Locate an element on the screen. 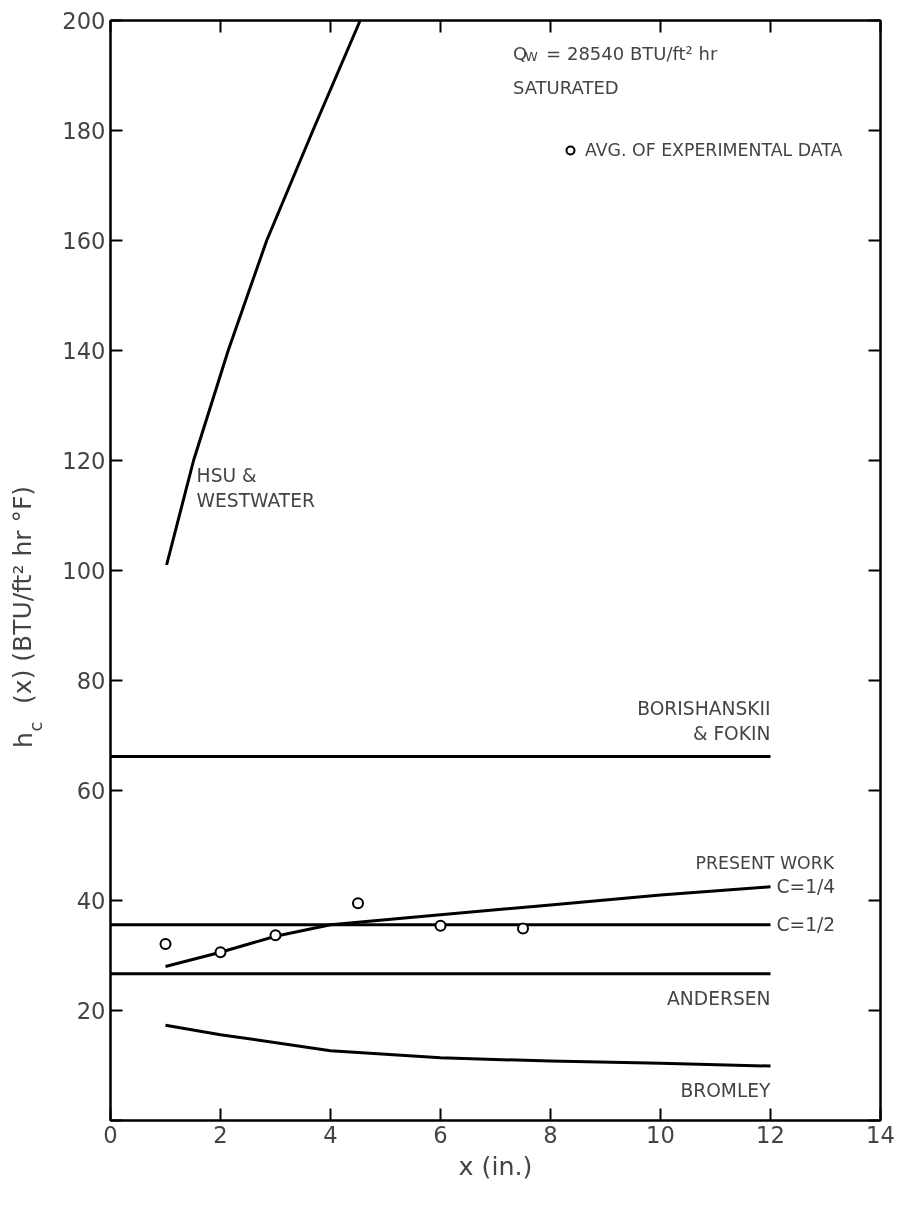 This screenshot has width=920, height=1219. legend-label: AVG. OF EXPERIMENTAL DATA is located at coordinates (714, 150).